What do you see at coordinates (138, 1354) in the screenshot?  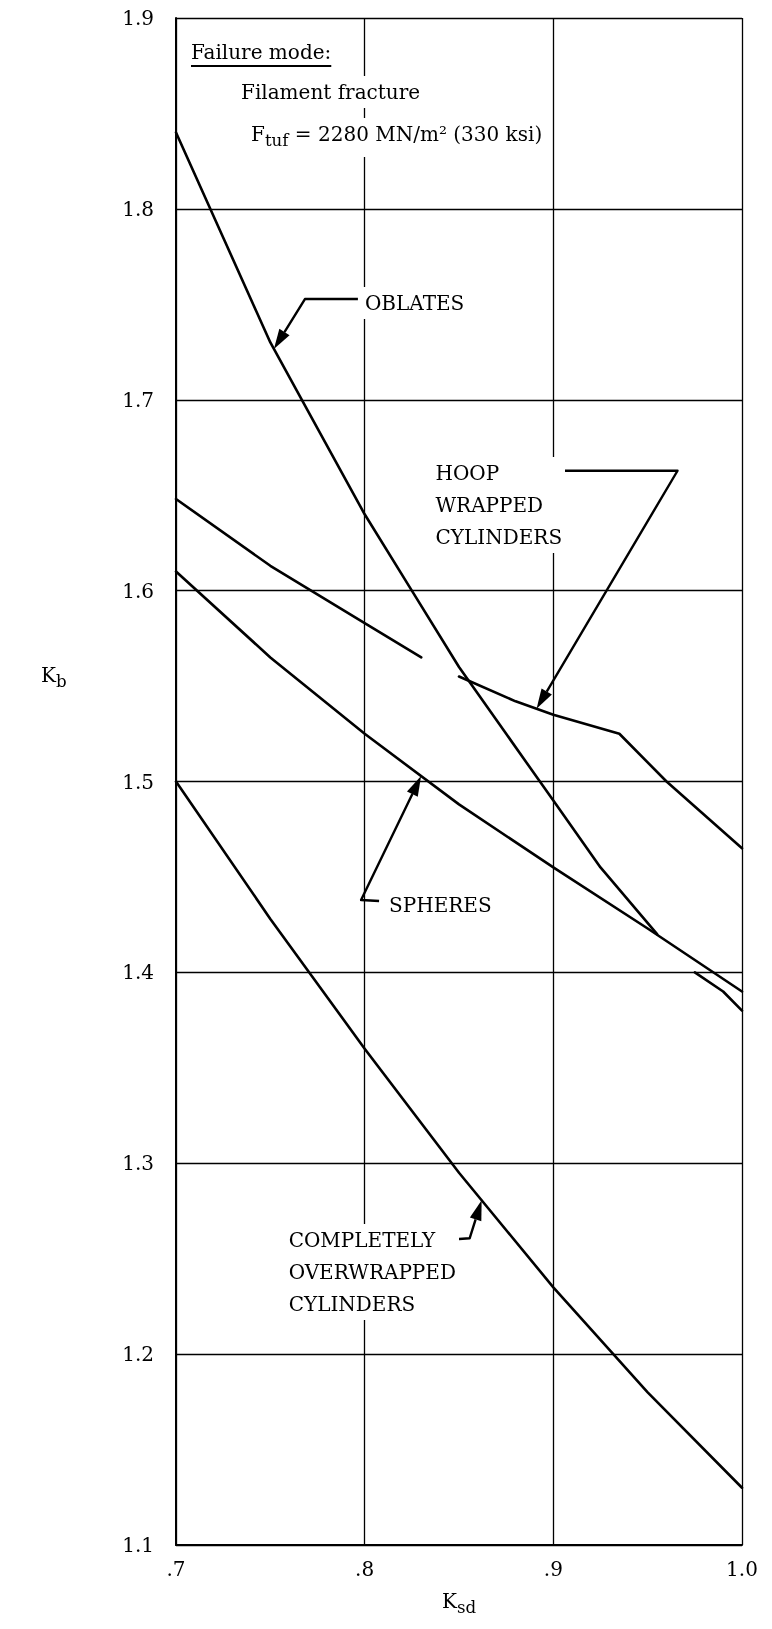 I see `y-tick-label: 1.2` at bounding box center [138, 1354].